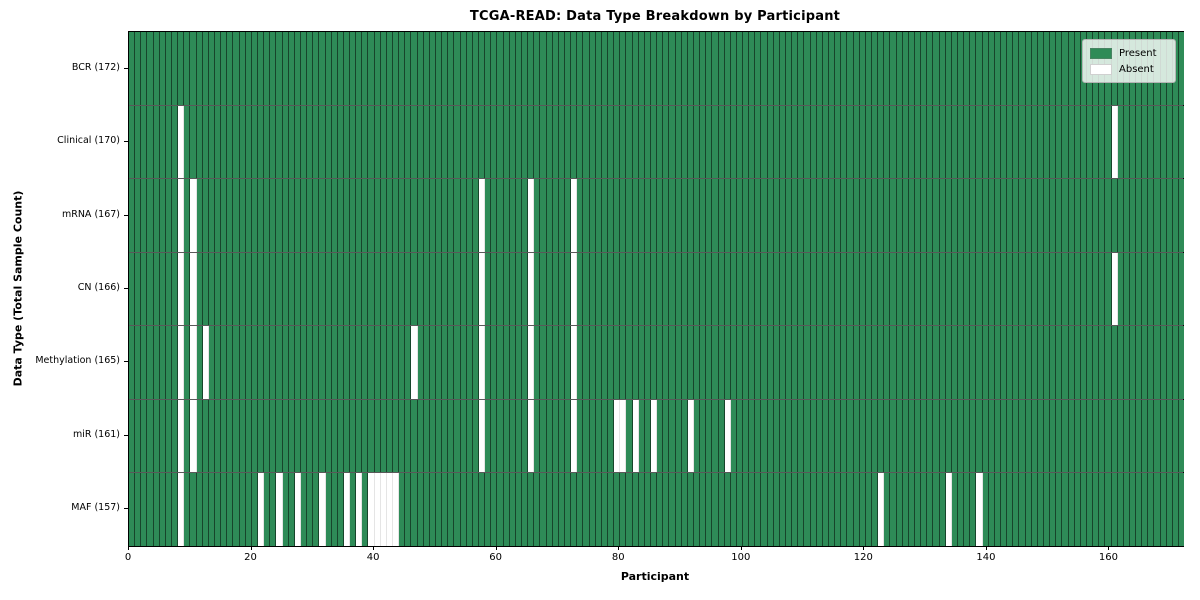  What do you see at coordinates (1128, 53) in the screenshot?
I see `legend-entry: Present` at bounding box center [1128, 53].